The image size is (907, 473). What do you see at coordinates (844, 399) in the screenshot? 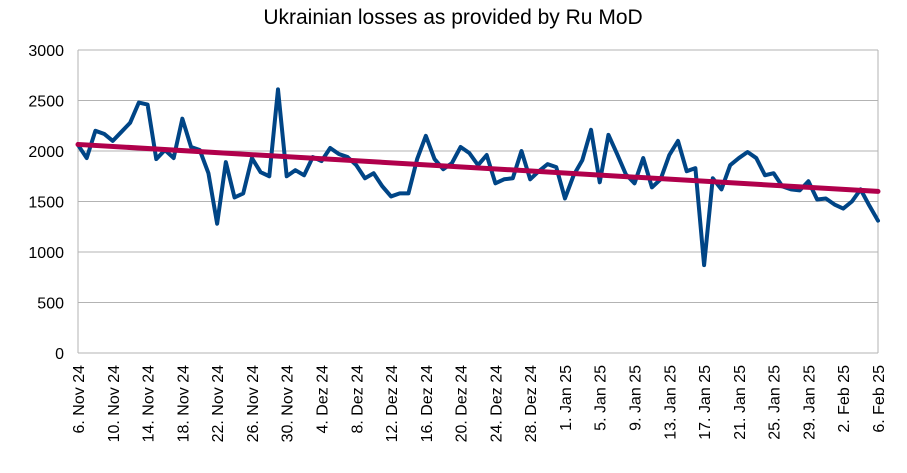
I see `x-tick-label-22: 2. Feb 25` at bounding box center [844, 399].